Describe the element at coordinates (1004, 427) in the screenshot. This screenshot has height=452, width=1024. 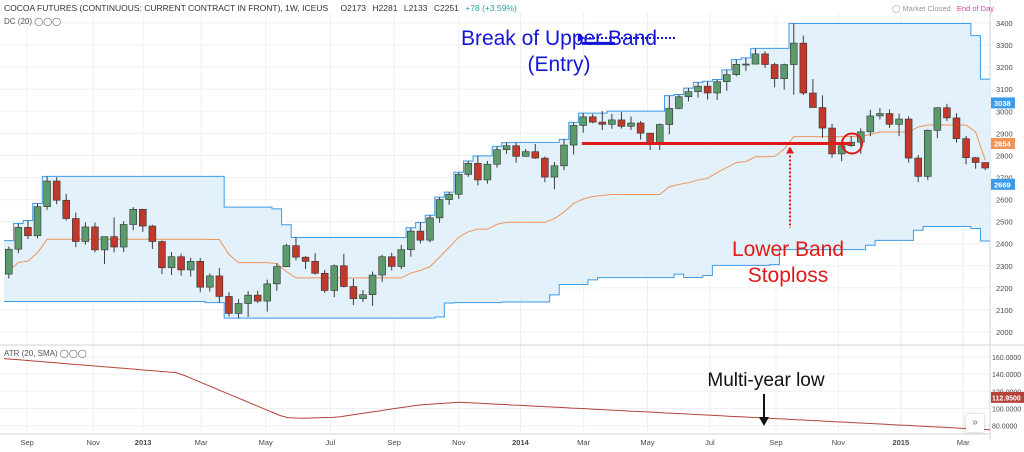
I see `atr-tick-label: 80.0000` at that location.